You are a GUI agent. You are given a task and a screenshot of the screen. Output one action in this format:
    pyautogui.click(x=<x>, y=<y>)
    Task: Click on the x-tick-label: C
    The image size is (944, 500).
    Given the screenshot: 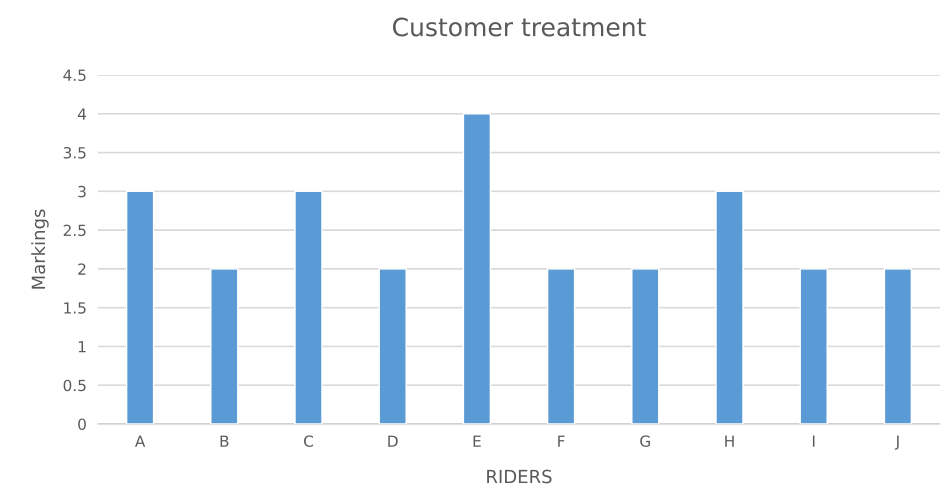 What is the action you would take?
    pyautogui.click(x=309, y=441)
    